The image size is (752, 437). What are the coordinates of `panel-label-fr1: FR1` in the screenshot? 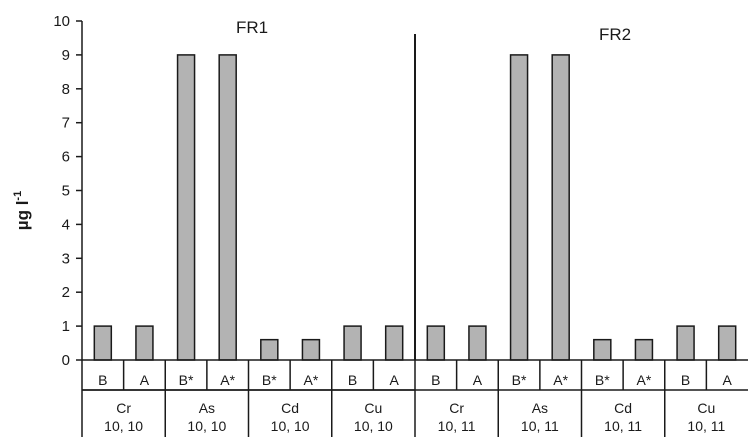 It's located at (252, 27).